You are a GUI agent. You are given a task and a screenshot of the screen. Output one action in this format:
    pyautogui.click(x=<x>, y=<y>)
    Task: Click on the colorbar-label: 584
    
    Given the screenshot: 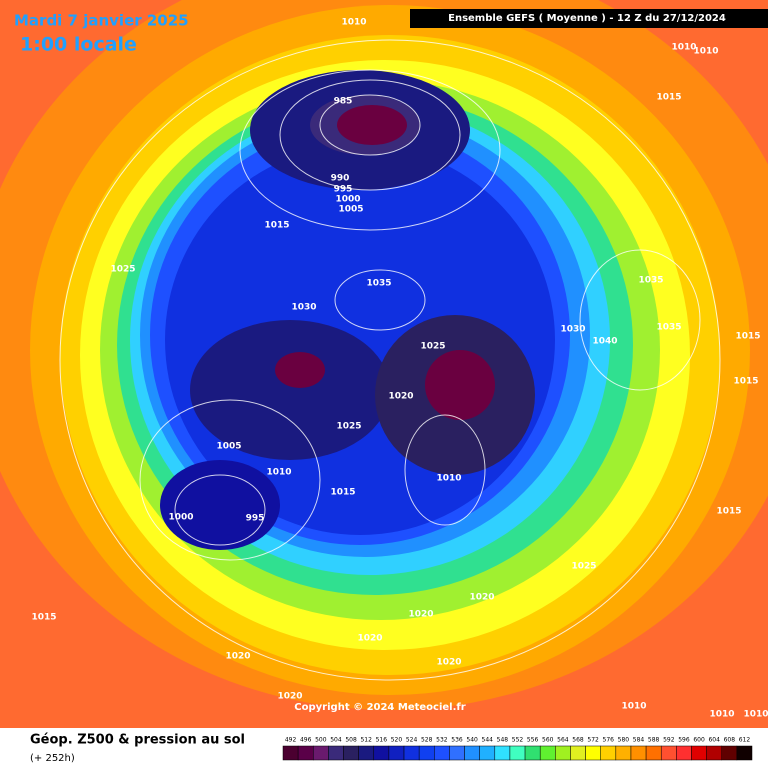 What is the action you would take?
    pyautogui.click(x=639, y=740)
    